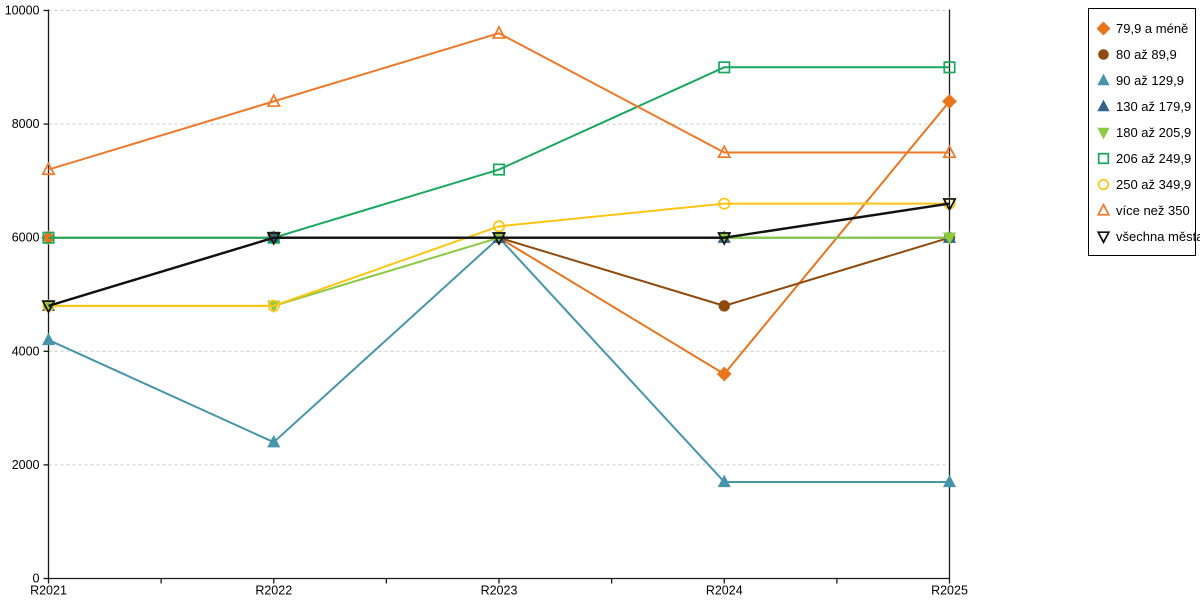 Image resolution: width=1200 pixels, height=600 pixels. I want to click on legend-item-2: 90 až 129,9, so click(1142, 80).